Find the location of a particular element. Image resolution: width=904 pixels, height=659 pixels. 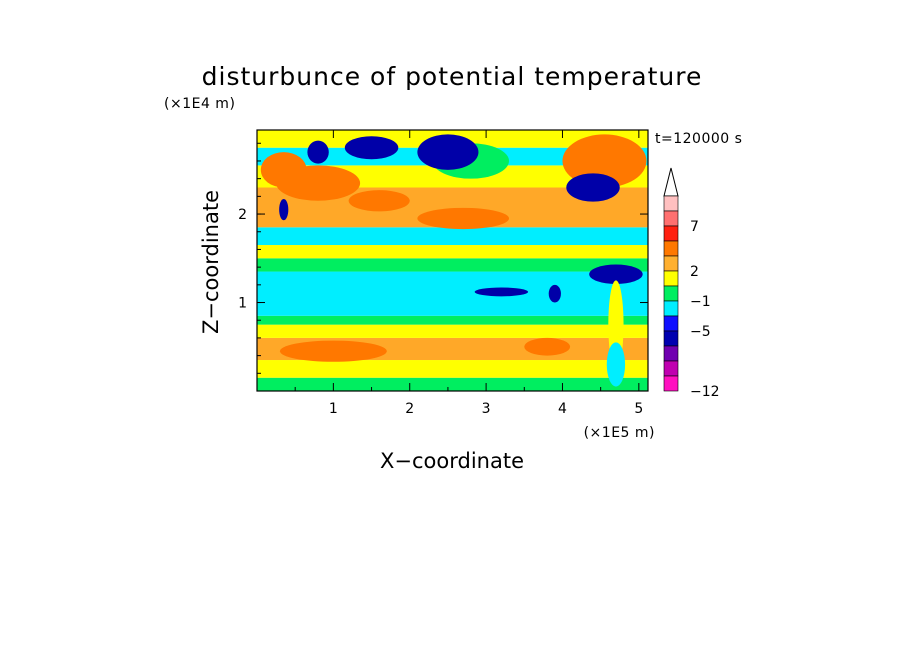

y-tick-label-1: 1 is located at coordinates (242, 304).